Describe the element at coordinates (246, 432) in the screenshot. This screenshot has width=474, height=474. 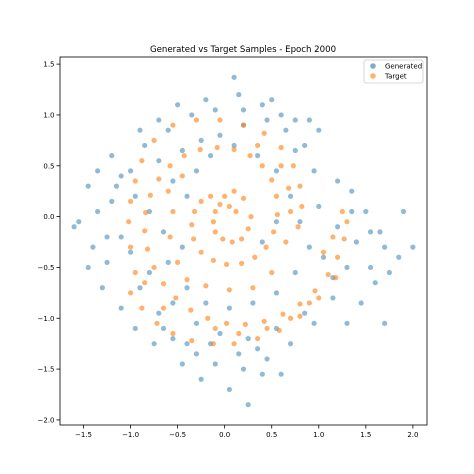
I see `x-axis: −1.5 −1.0 −0.5 0.0 0.5 1.0 1.5 2.0` at that location.